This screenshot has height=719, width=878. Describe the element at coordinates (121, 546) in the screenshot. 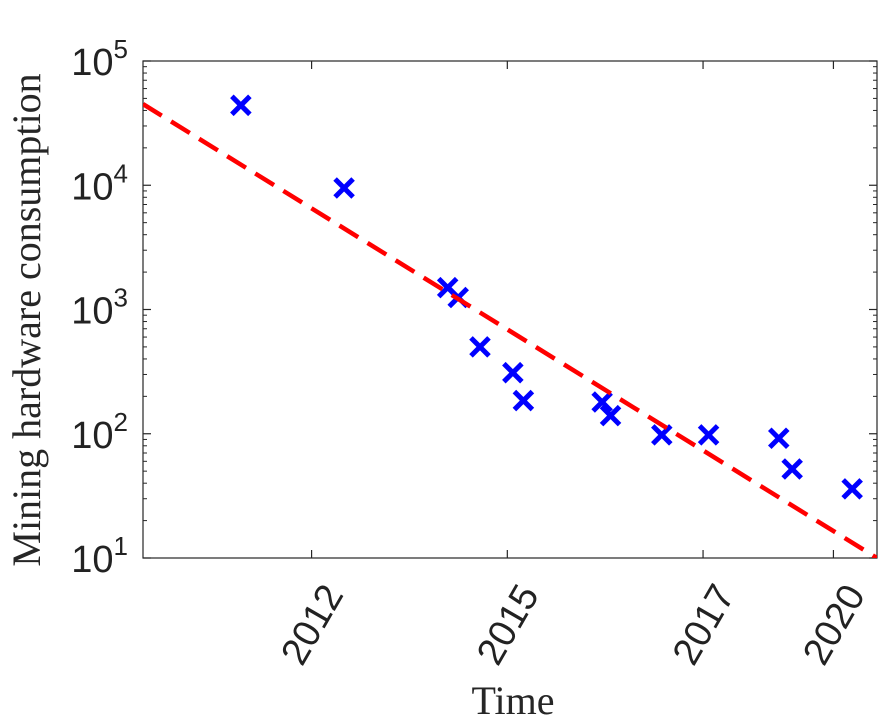

I see `y-tick-label-exponent: 1` at that location.